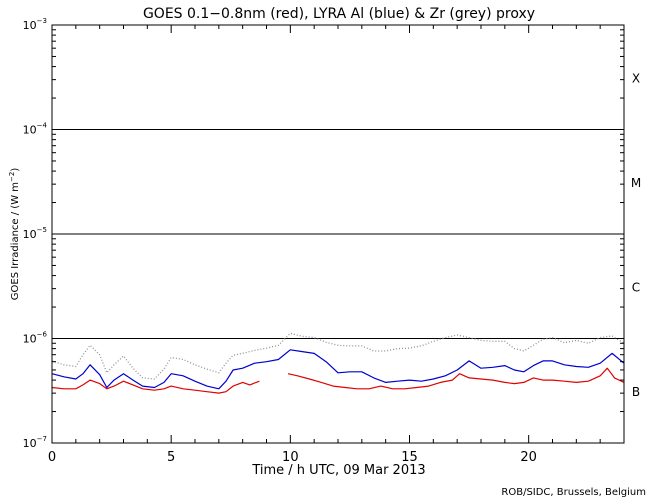 The image size is (650, 500). What do you see at coordinates (15, 170) in the screenshot?
I see `y-axis-label-close: )` at bounding box center [15, 170].